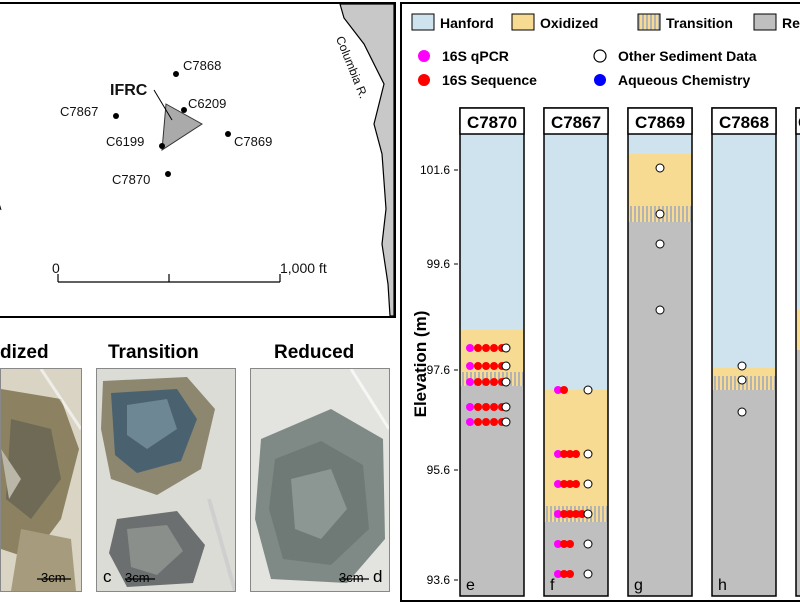  What do you see at coordinates (439, 370) in the screenshot?
I see `y-tick-97-6: 97.6` at bounding box center [439, 370].